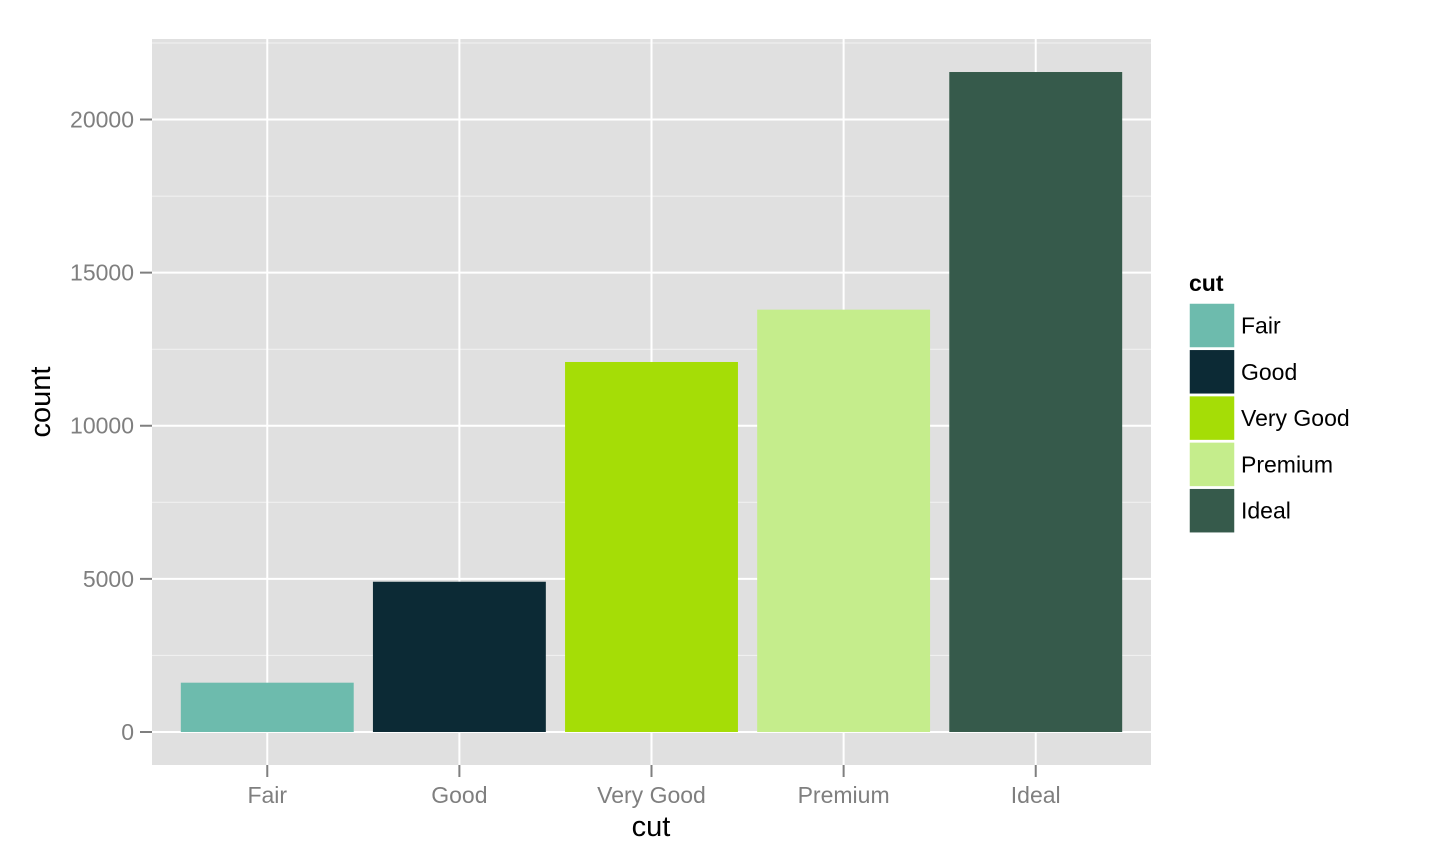  What do you see at coordinates (127, 732) in the screenshot?
I see `y-tick-label-0: 0` at bounding box center [127, 732].